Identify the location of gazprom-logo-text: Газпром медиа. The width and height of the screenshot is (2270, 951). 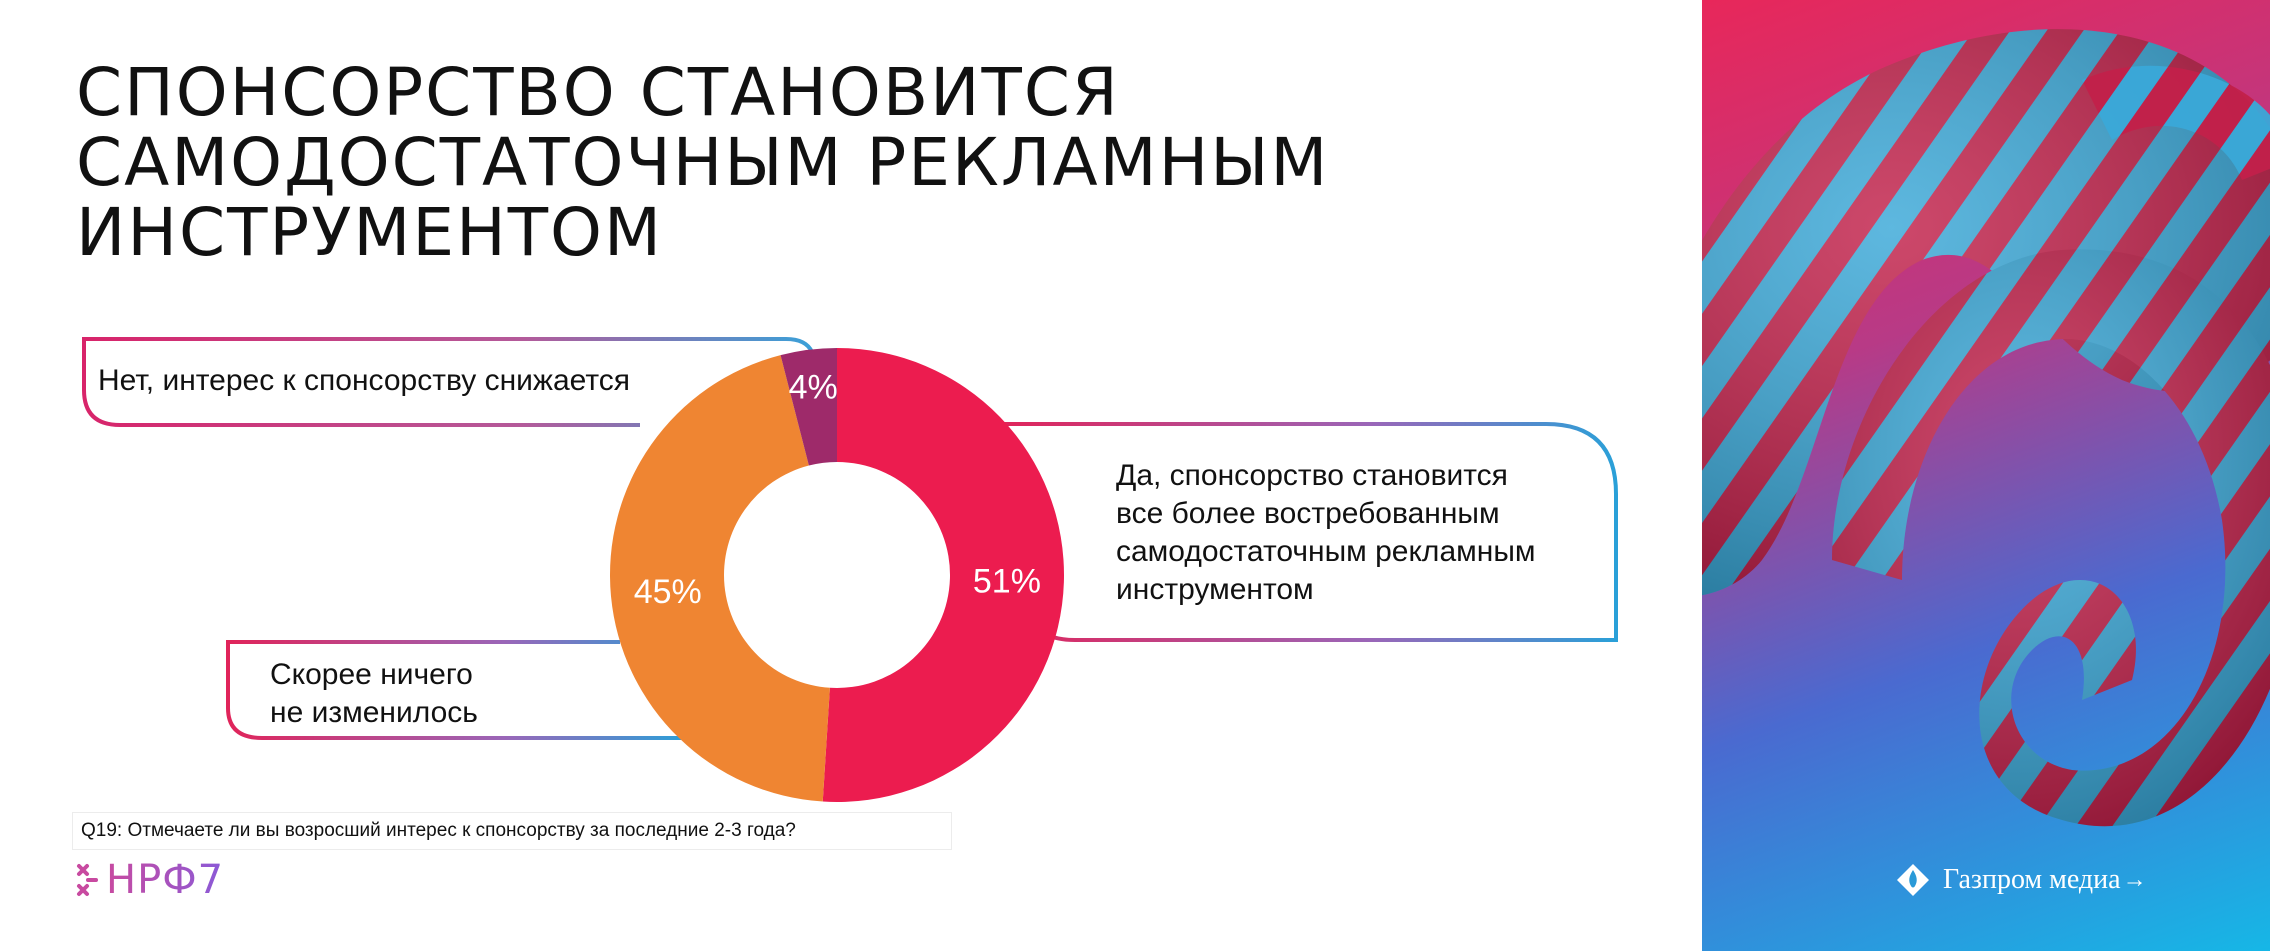
(2032, 879).